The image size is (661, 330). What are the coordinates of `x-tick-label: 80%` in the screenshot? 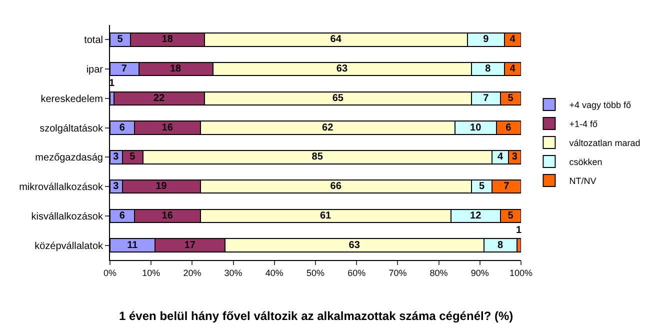 It's located at (439, 273).